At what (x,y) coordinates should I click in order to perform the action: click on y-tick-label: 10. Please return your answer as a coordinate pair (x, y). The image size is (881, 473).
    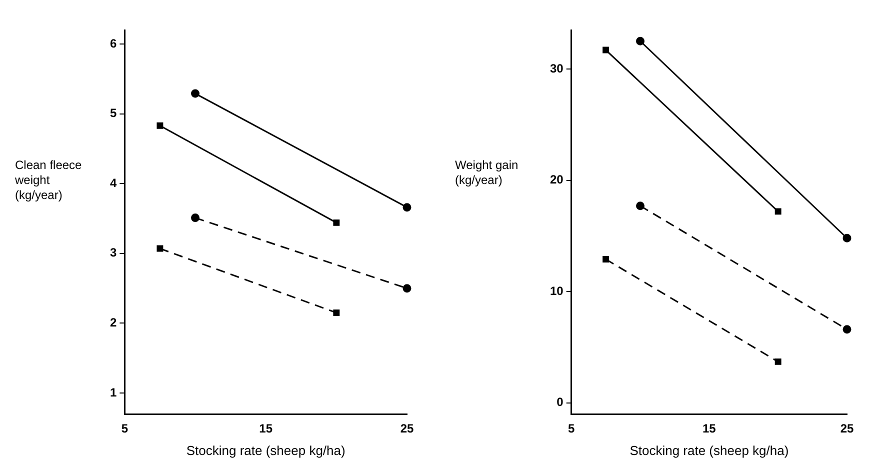
    Looking at the image, I should click on (557, 291).